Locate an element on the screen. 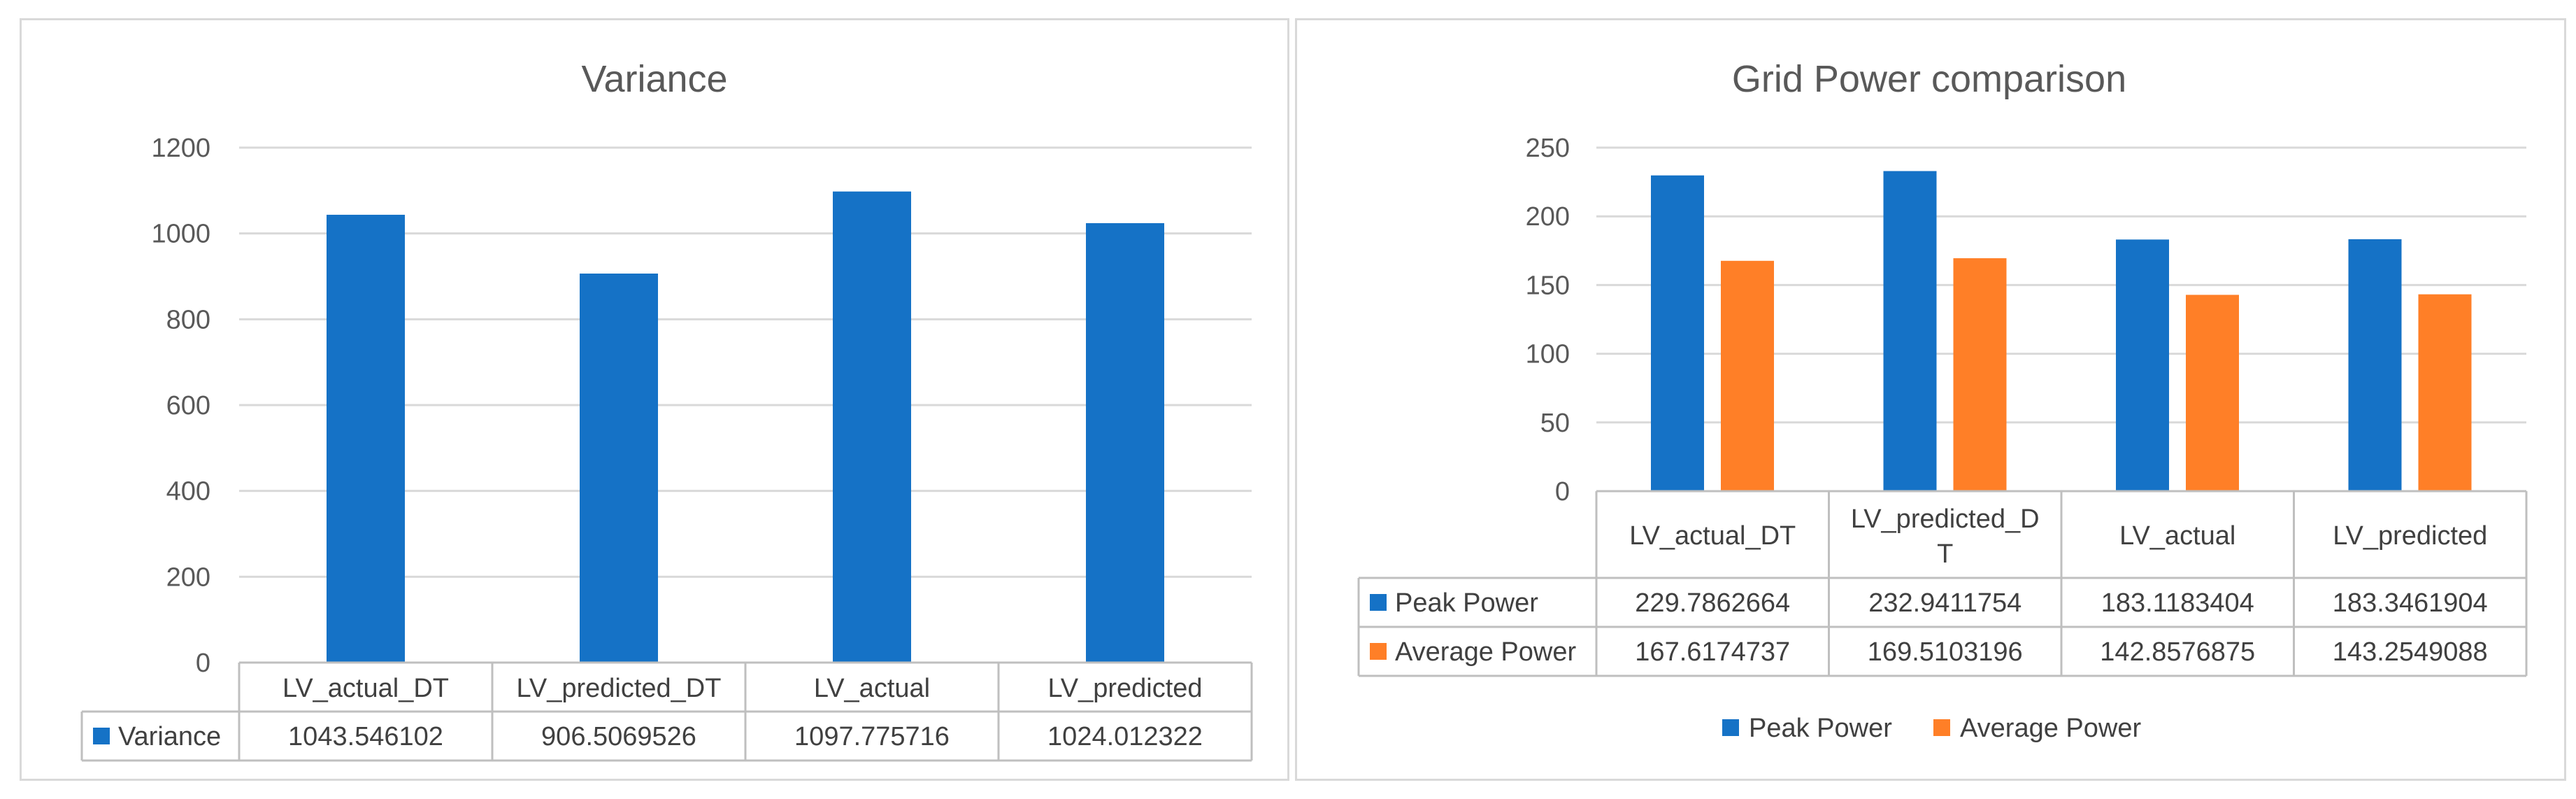 The height and width of the screenshot is (799, 2576). legend: Peak Power Average Power is located at coordinates (1931, 728).